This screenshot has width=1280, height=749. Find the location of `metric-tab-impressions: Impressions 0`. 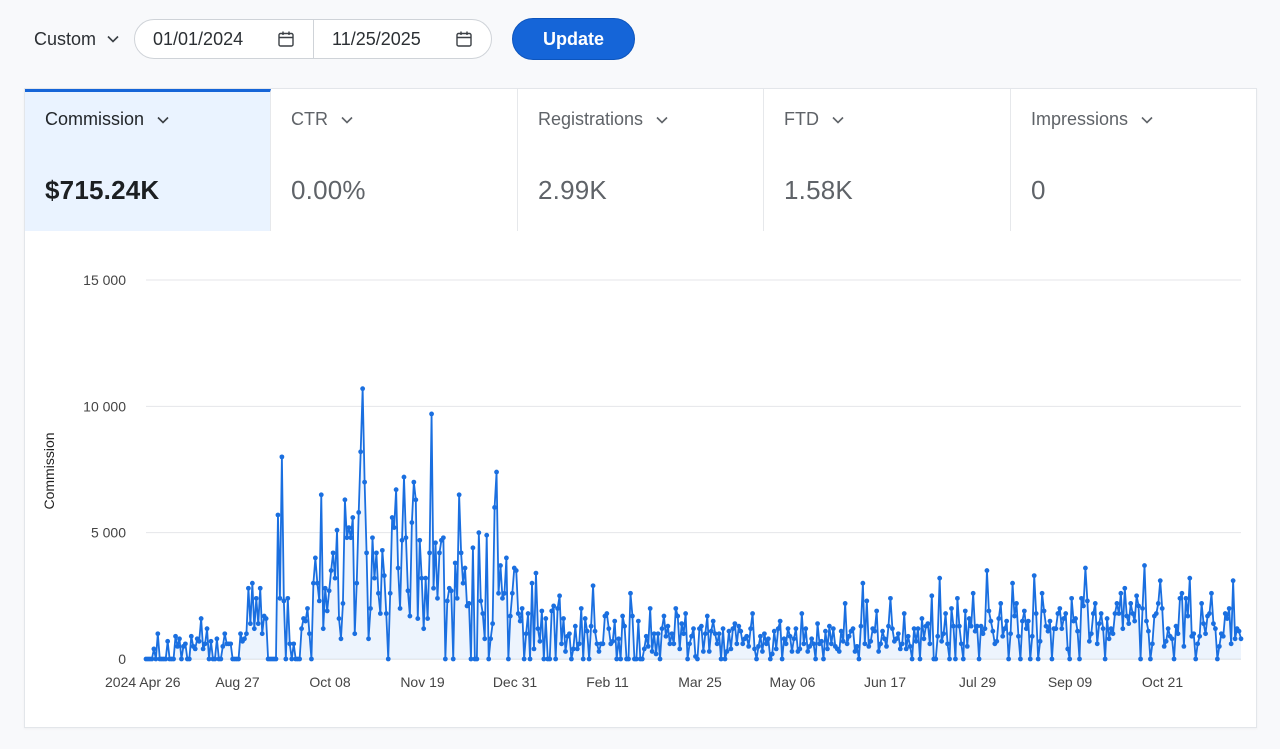

metric-tab-impressions: Impressions 0 is located at coordinates (1133, 160).